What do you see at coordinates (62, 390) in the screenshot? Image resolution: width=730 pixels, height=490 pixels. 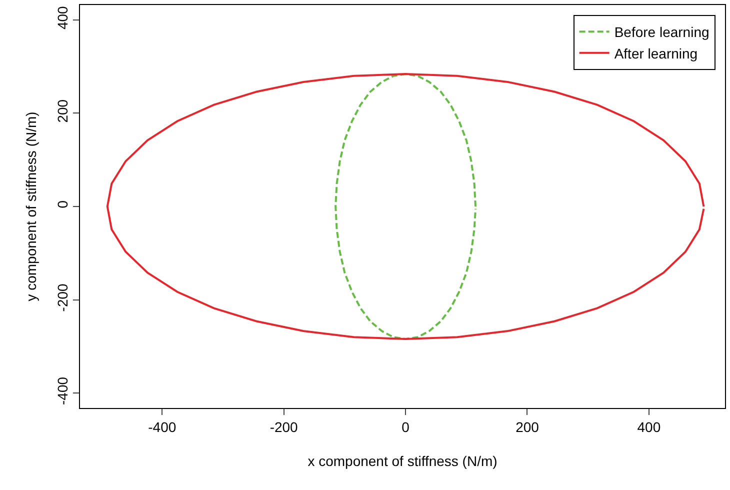 I see `y-tick-label: -400` at bounding box center [62, 390].